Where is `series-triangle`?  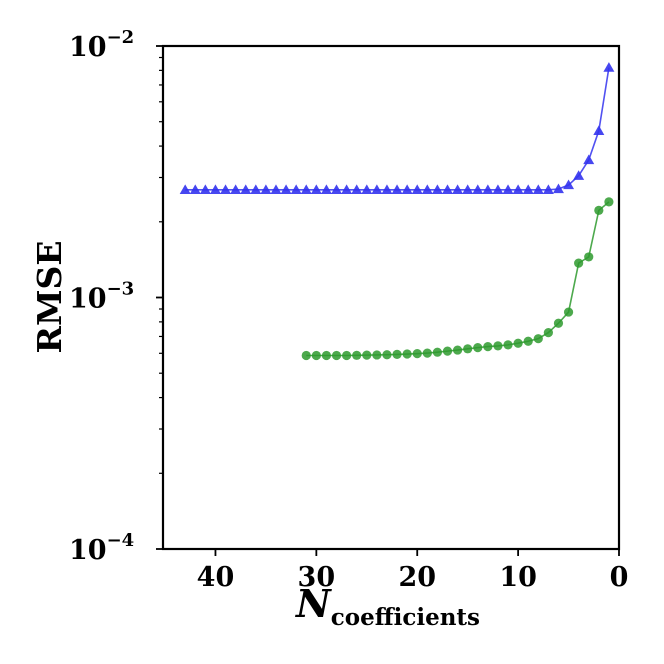 series-triangle is located at coordinates (397, 128).